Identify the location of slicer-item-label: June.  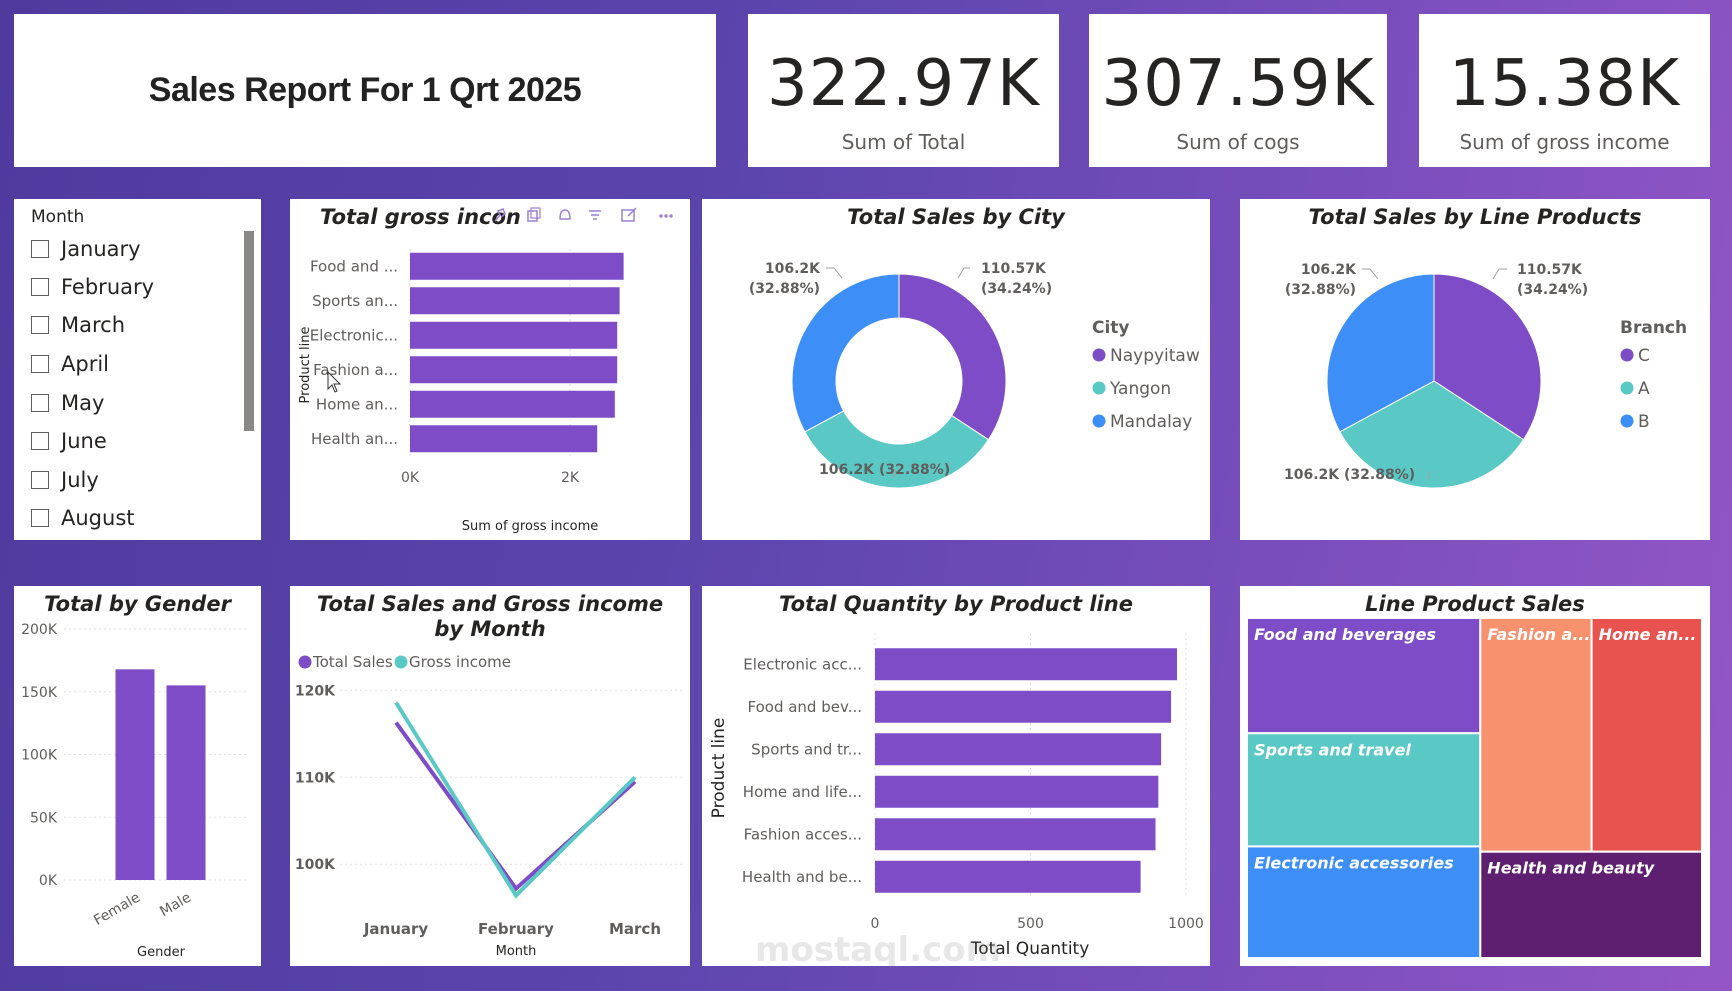
(84, 441).